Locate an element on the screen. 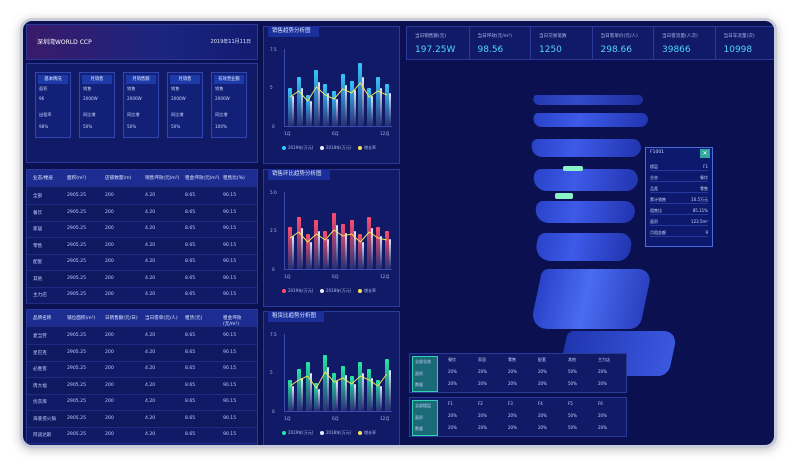  summary-card: 基本情况 面积 96 出租率 98% is located at coordinates (53, 105).